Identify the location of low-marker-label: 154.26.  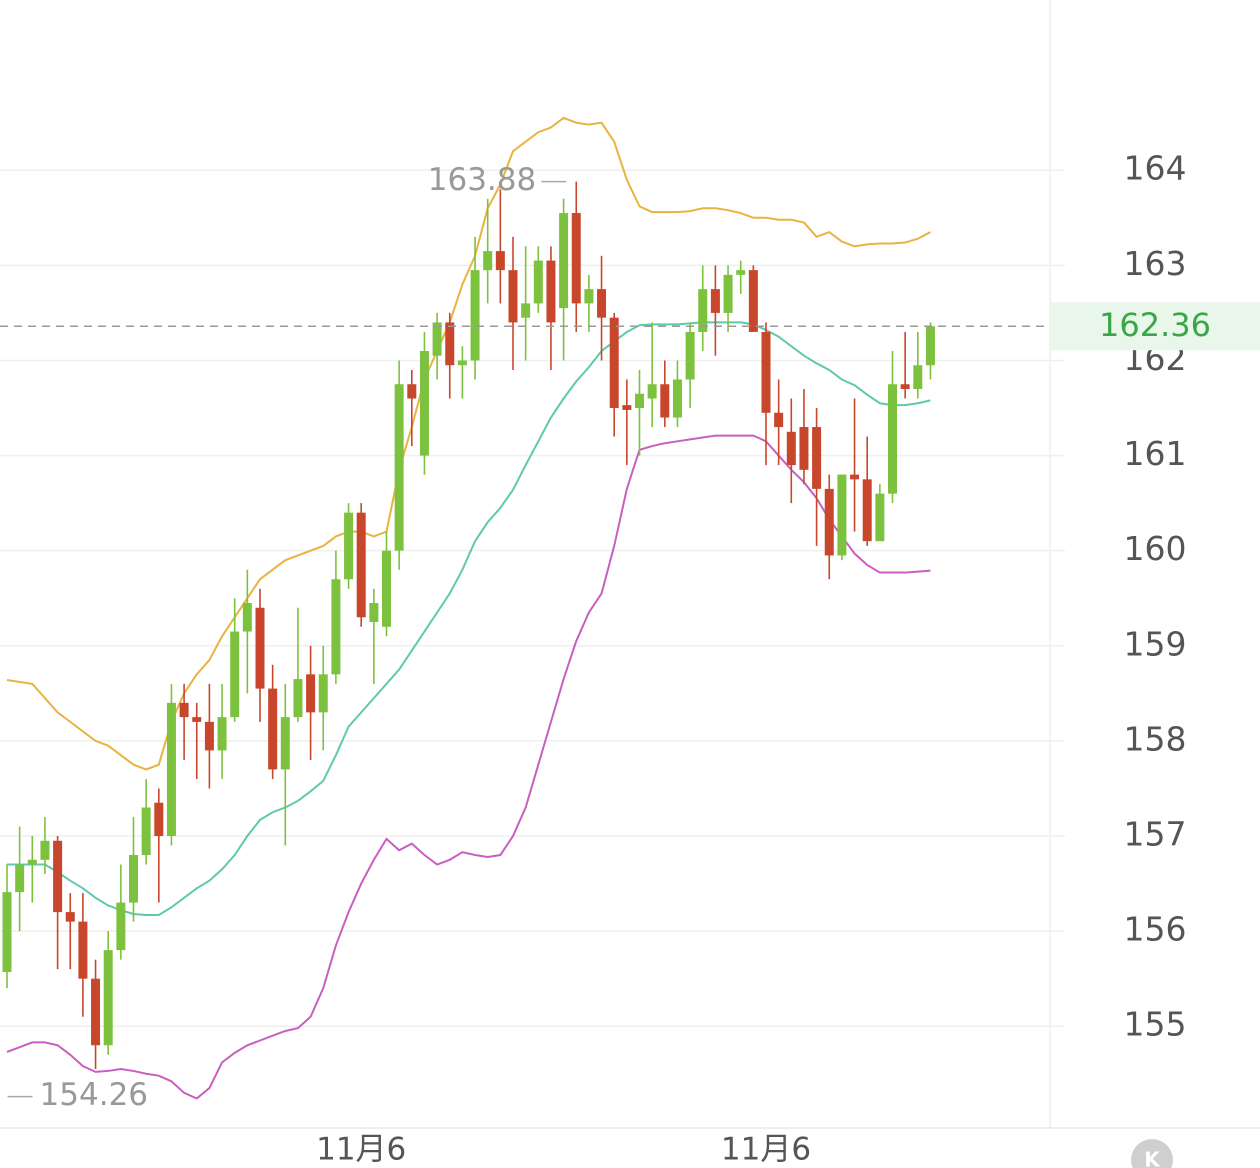
(94, 1095).